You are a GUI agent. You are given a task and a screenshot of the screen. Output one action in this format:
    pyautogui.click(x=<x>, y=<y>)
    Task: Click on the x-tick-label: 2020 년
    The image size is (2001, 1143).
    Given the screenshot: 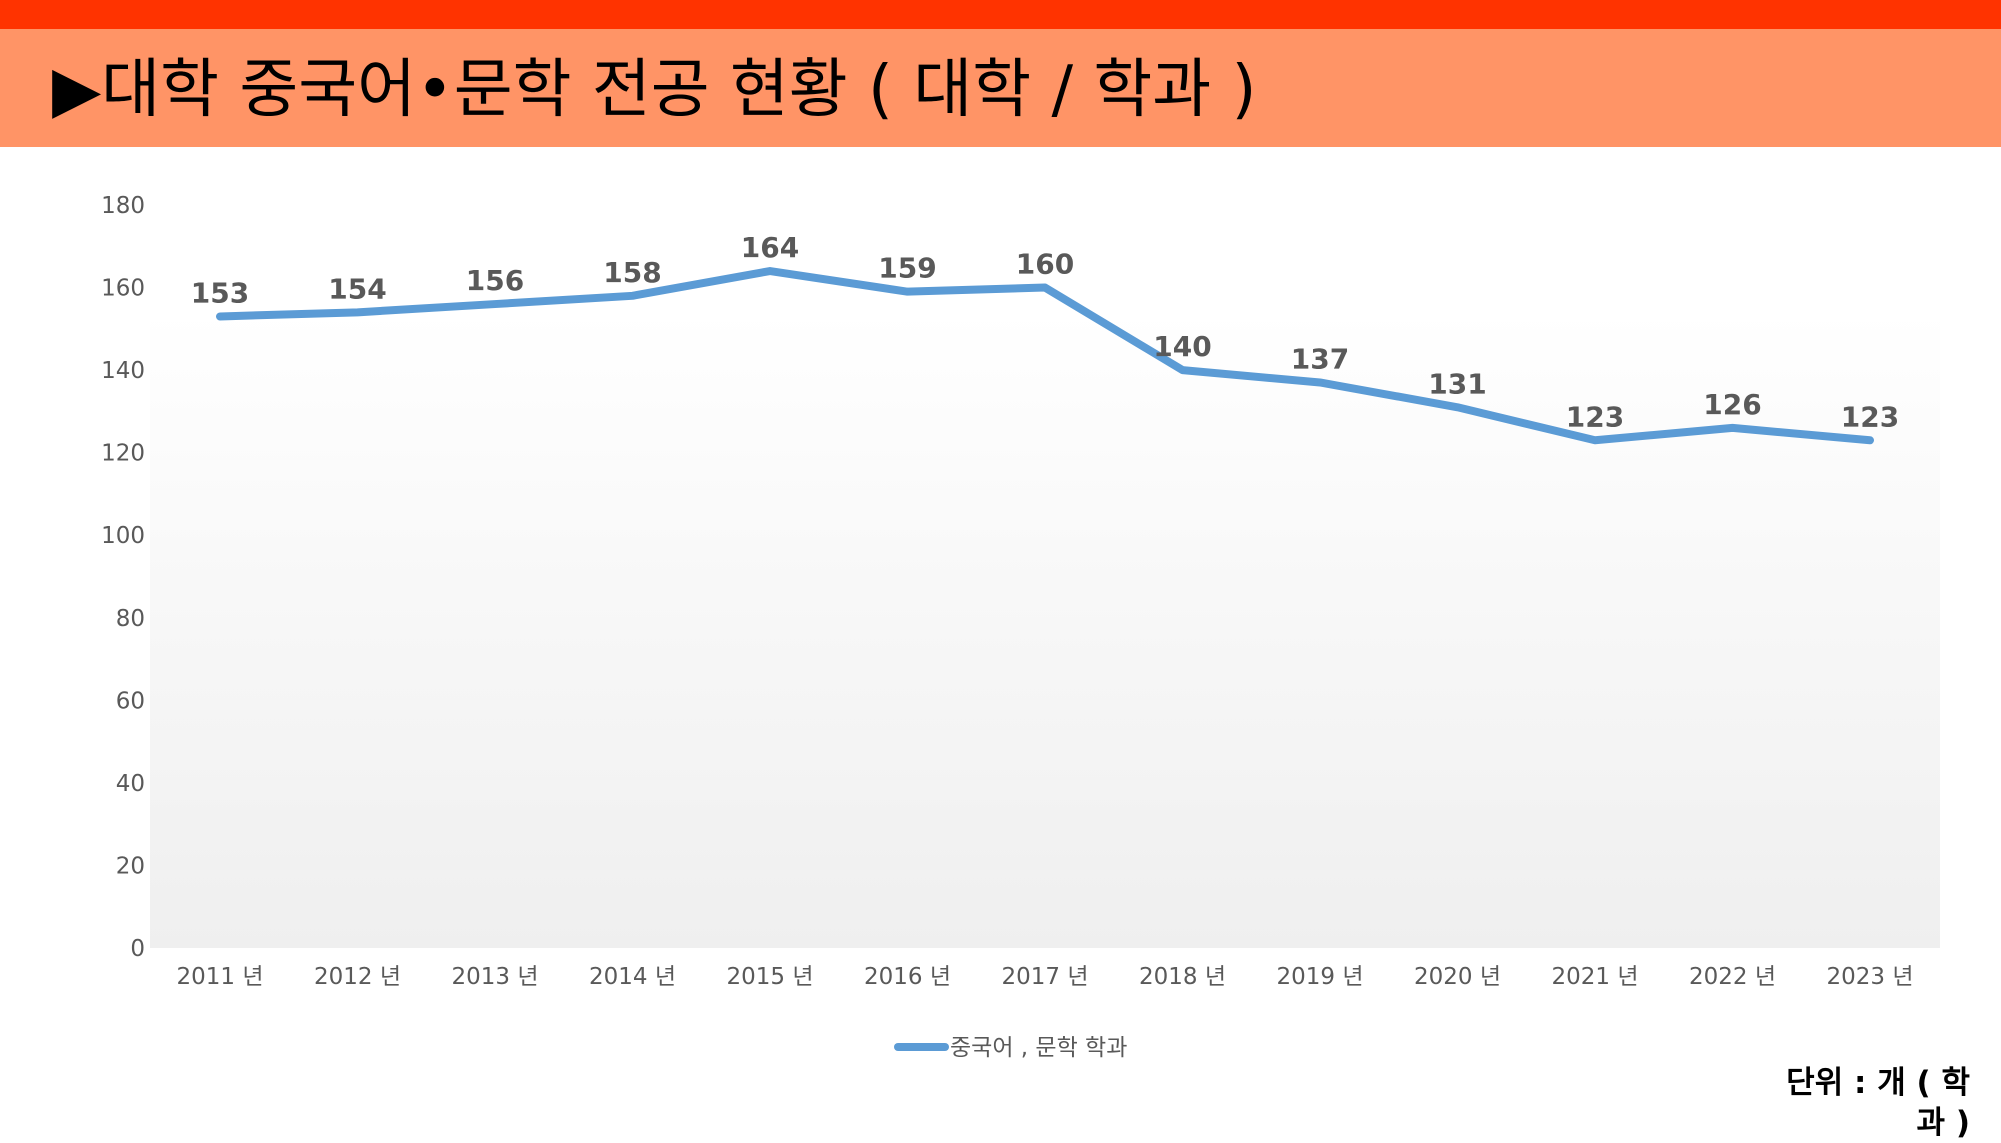 What is the action you would take?
    pyautogui.click(x=1457, y=977)
    